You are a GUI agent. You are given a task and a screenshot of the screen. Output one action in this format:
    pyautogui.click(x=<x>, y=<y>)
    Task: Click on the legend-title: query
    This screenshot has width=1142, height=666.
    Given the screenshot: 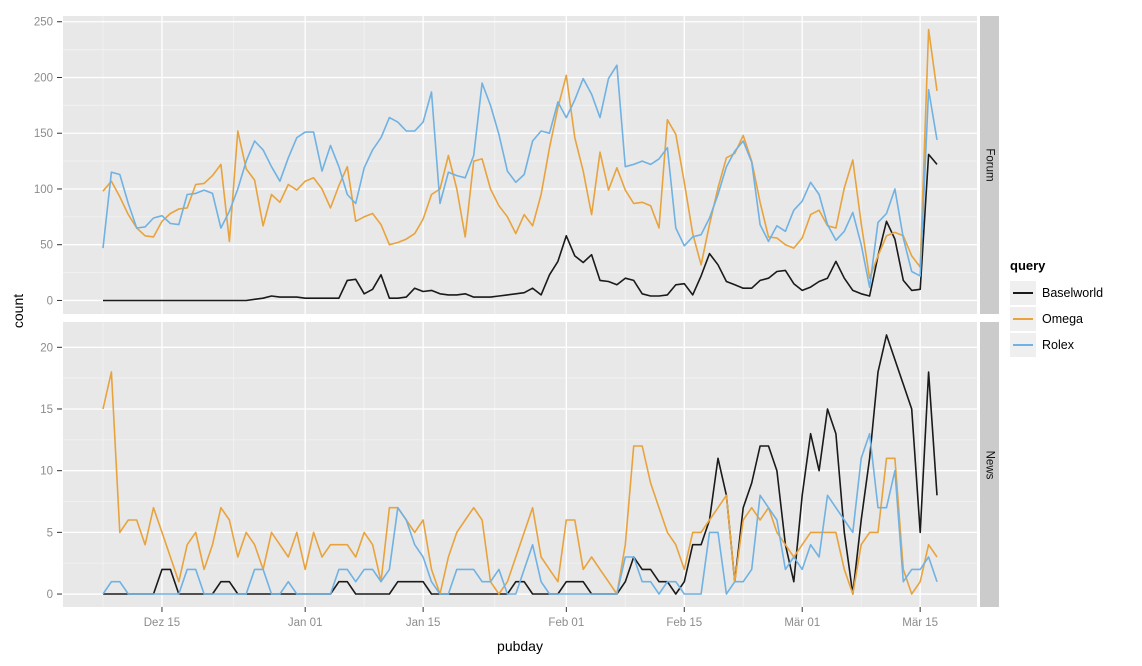 What is the action you would take?
    pyautogui.click(x=1028, y=265)
    